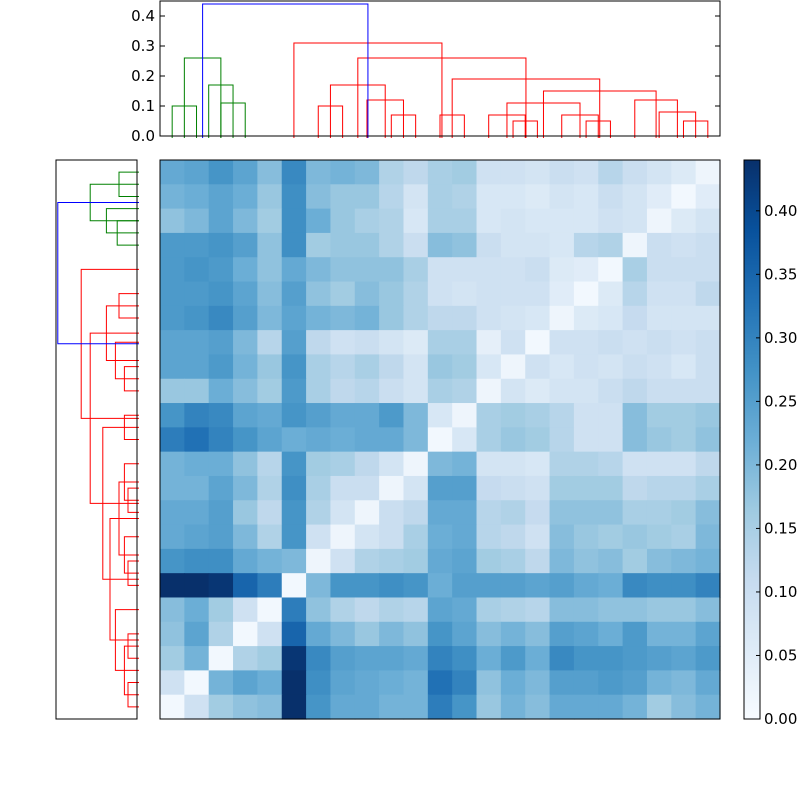  Describe the element at coordinates (143, 76) in the screenshot. I see `y-tick-label: 0.2` at that location.